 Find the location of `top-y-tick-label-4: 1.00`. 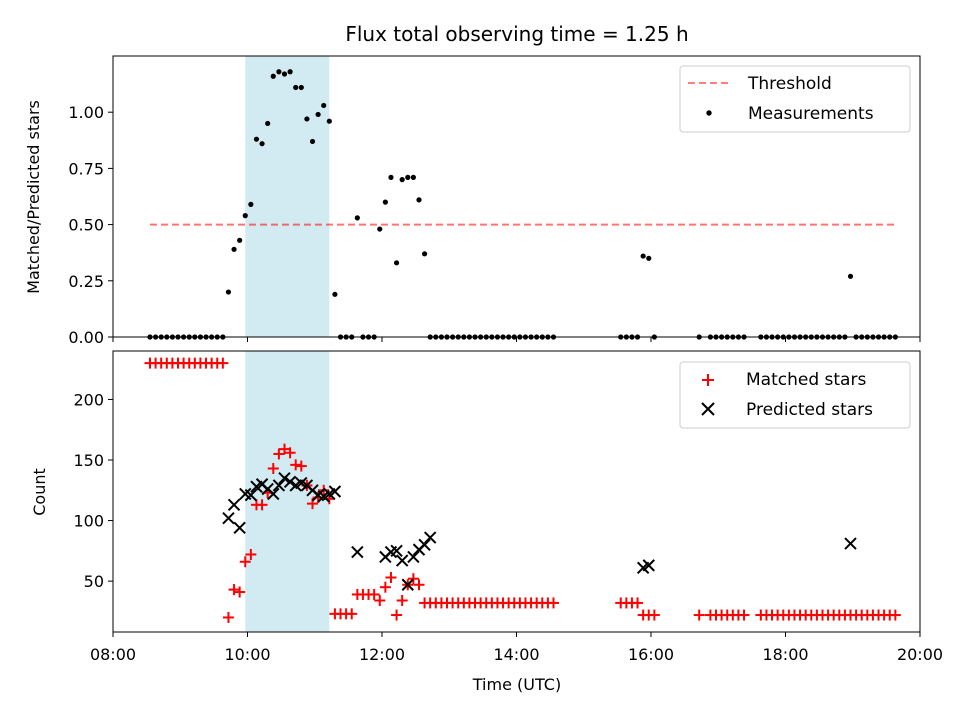

top-y-tick-label-4: 1.00 is located at coordinates (86, 112).